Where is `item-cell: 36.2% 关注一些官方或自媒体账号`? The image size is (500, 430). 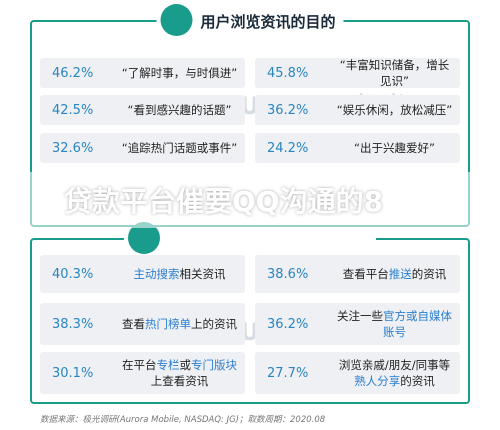 item-cell: 36.2% 关注一些官方或自媒体账号 is located at coordinates (357, 324).